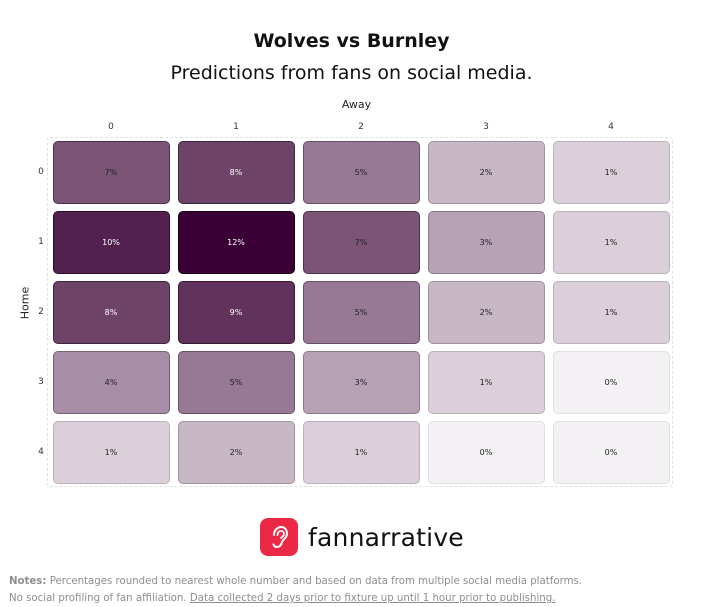 This screenshot has width=703, height=607. I want to click on heatmap-cell: 4%, so click(111, 382).